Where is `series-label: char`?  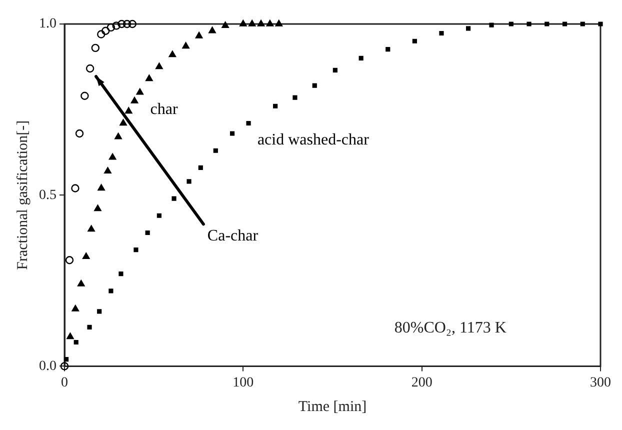 series-label: char is located at coordinates (164, 109).